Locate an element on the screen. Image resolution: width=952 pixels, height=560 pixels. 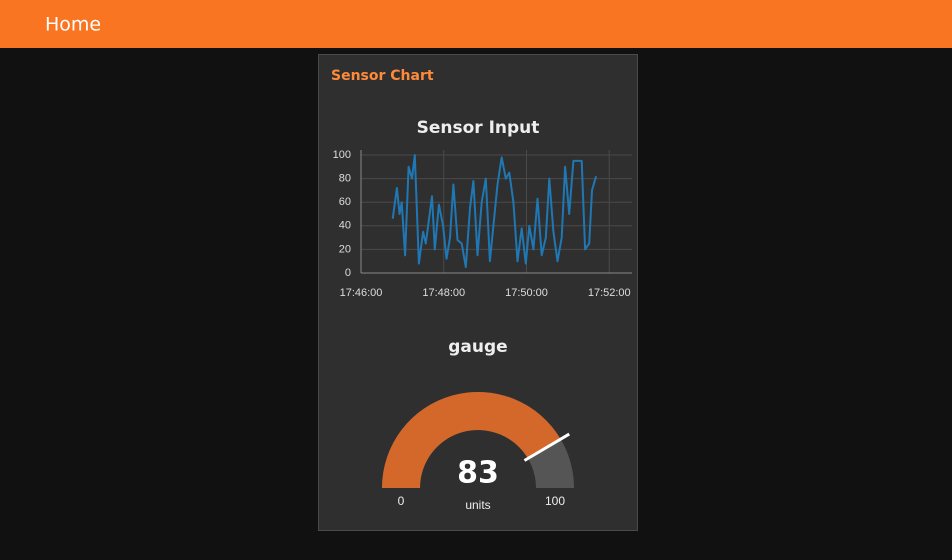
gauge-value-label: 83 is located at coordinates (478, 473).